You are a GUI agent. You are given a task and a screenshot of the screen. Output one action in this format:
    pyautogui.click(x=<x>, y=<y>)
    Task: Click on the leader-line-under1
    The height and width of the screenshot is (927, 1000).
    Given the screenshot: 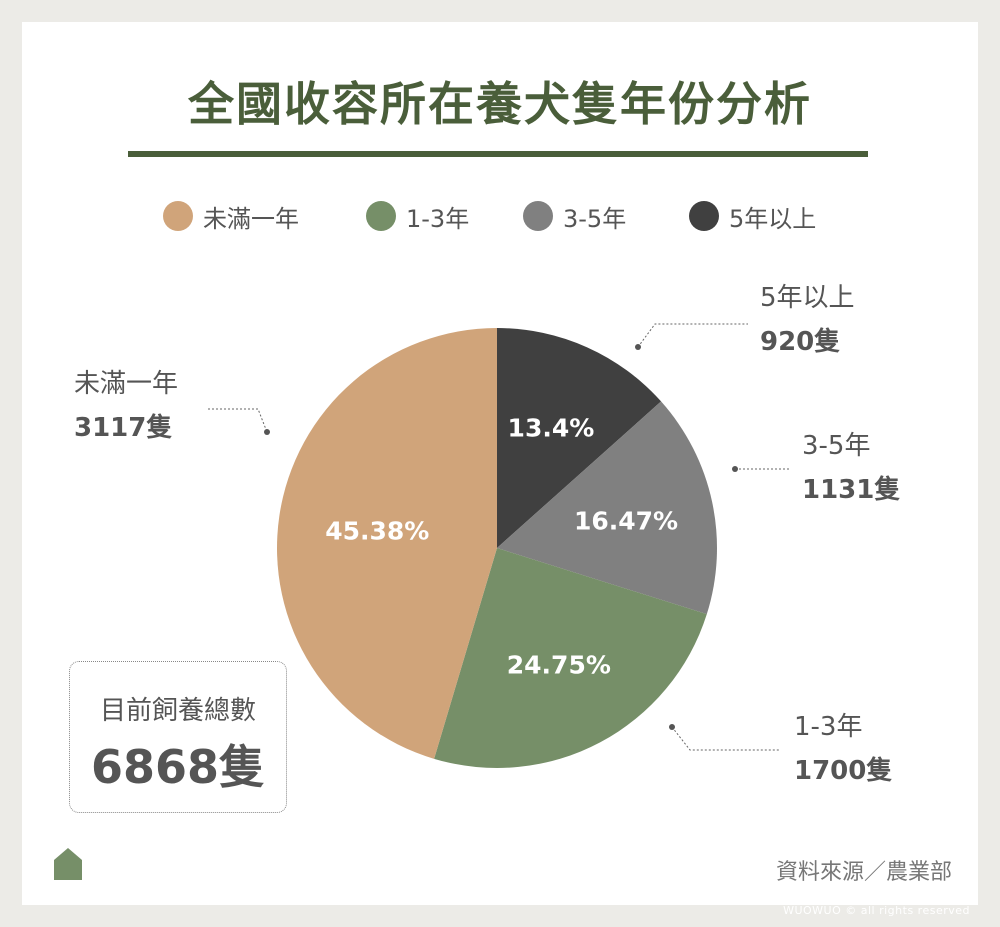 What is the action you would take?
    pyautogui.click(x=238, y=420)
    